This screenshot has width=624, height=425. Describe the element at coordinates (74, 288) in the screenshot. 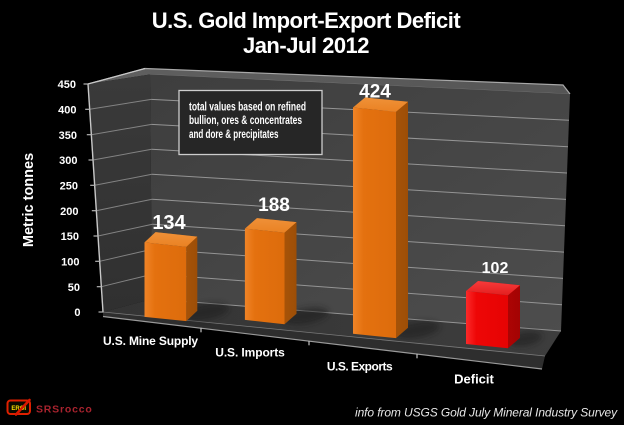

I see `svg-text: 50` at that location.